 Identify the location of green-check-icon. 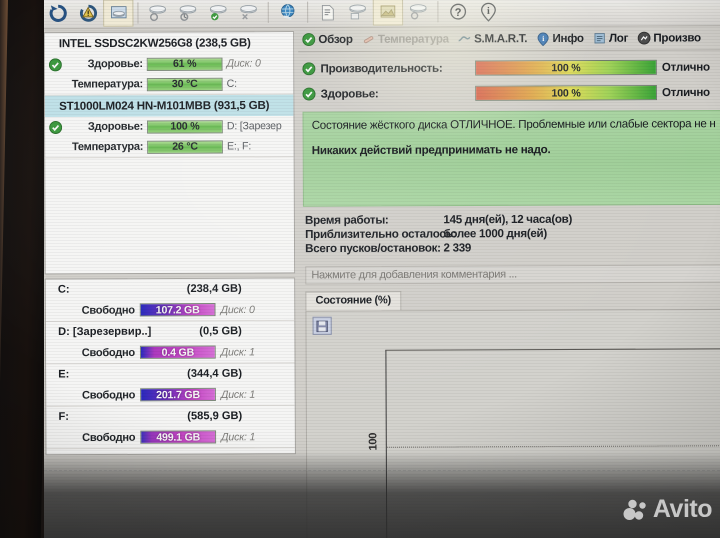
(309, 40).